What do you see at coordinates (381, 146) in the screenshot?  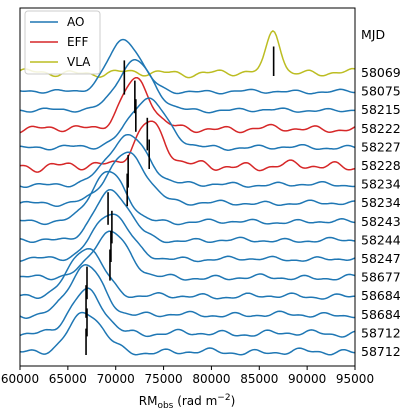 I see `mjd-label: 58227` at bounding box center [381, 146].